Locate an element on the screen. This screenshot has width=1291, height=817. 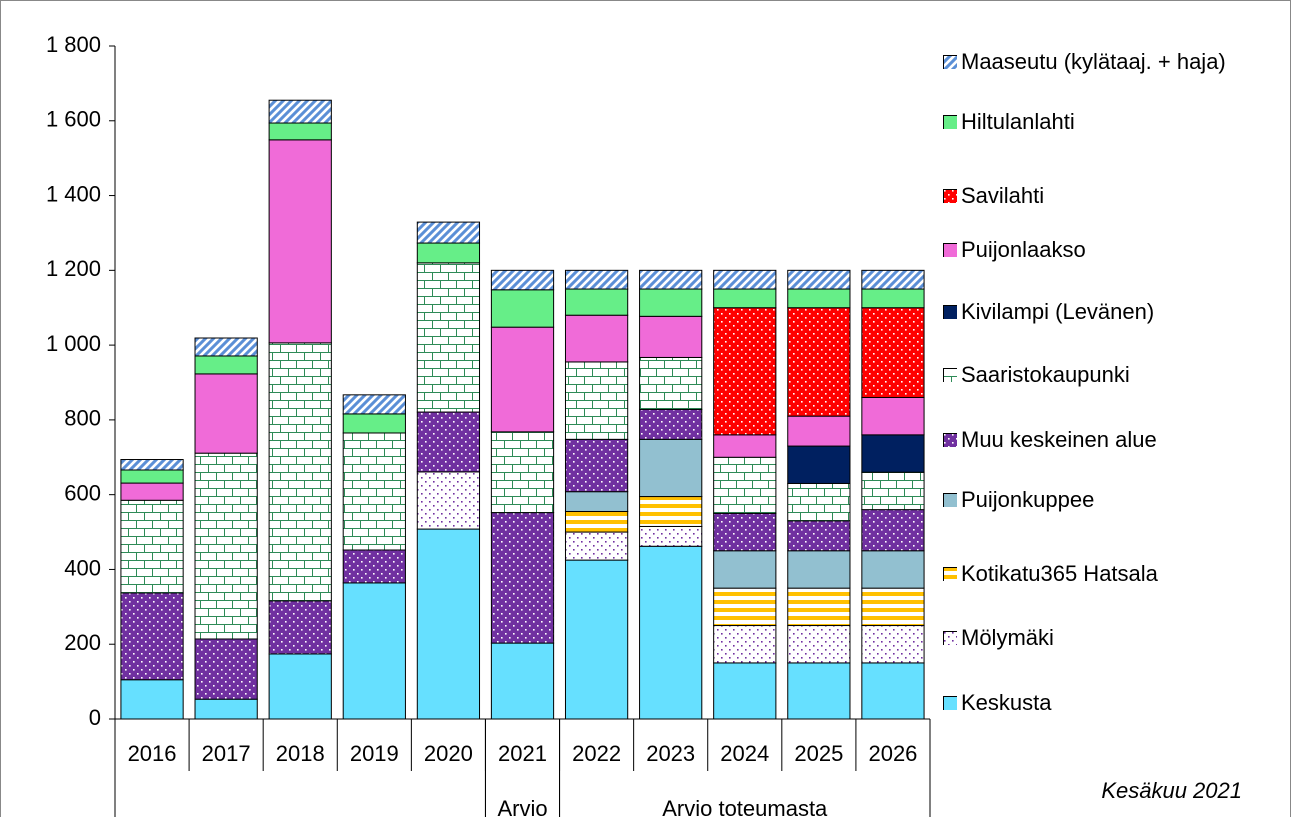
legend-entry: Kivilampi (Levänen) is located at coordinates (1048, 312).